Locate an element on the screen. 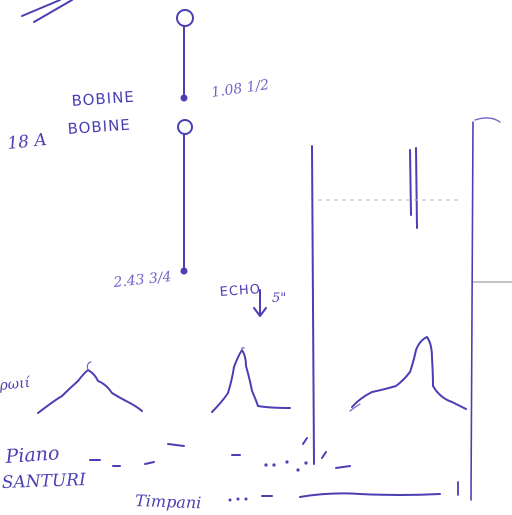  waveform-2-peak is located at coordinates (243, 349).